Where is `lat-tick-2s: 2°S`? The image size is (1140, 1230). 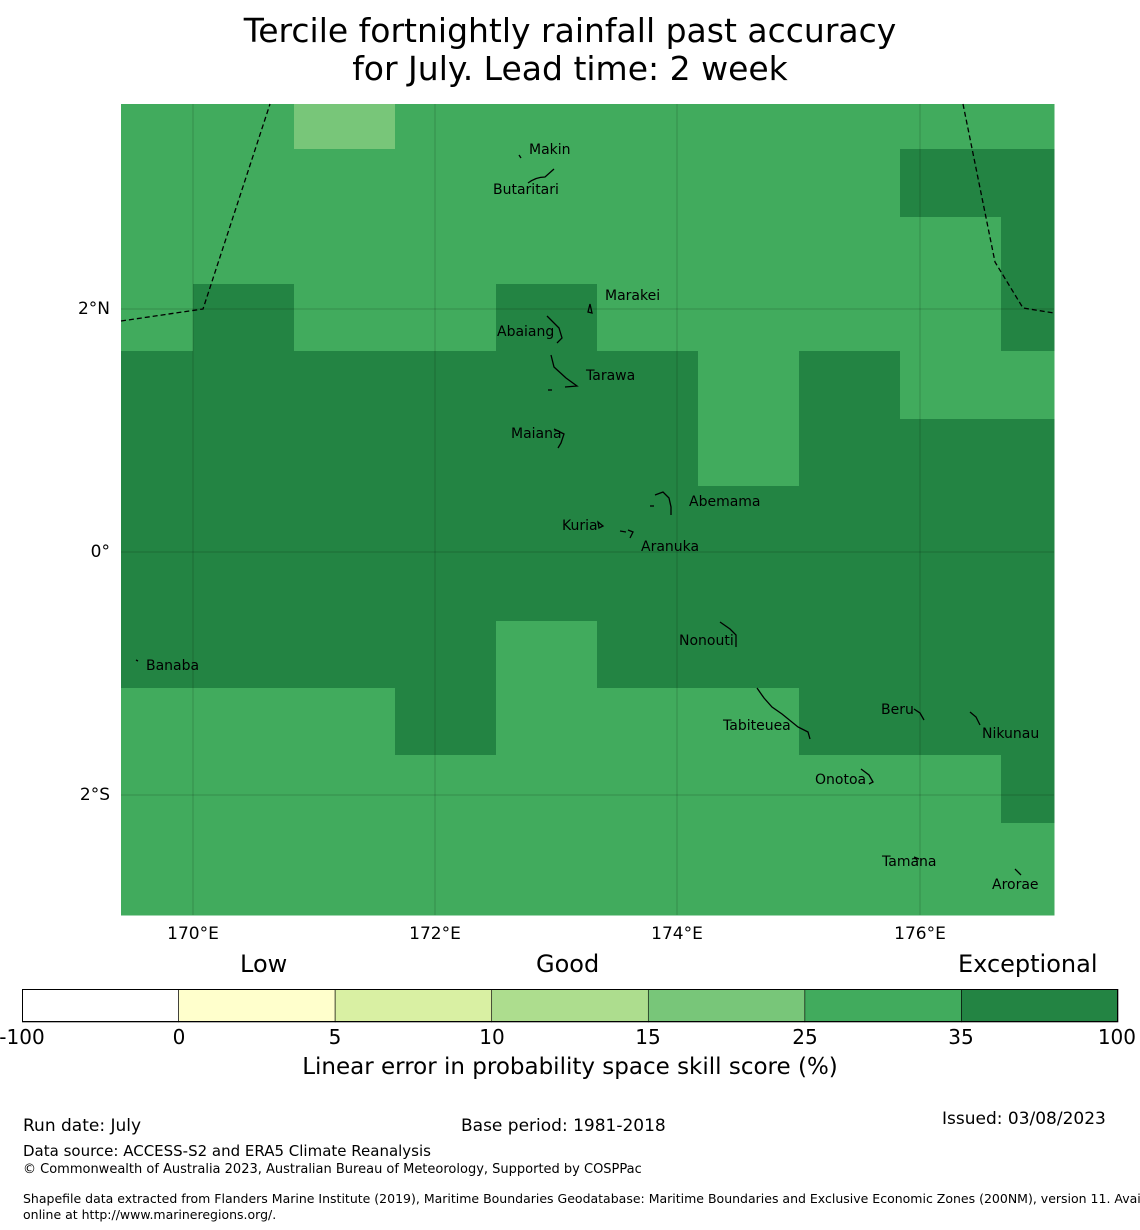 lat-tick-2s: 2°S is located at coordinates (94, 795).